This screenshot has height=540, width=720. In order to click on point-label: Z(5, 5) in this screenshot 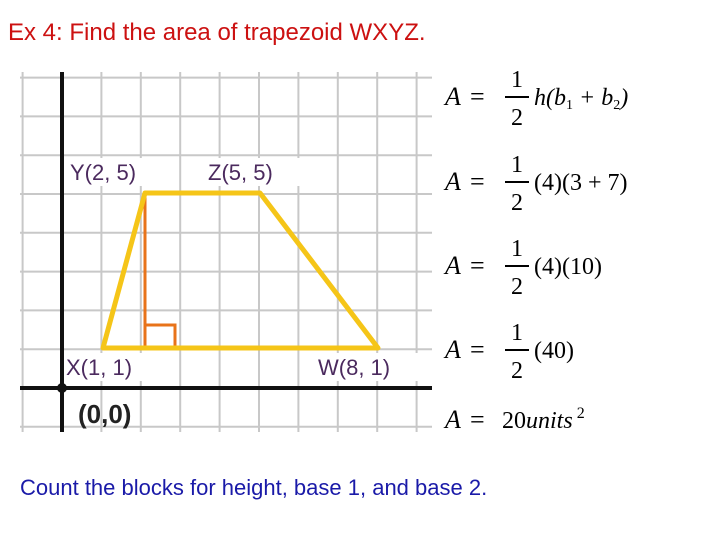, I will do `click(240, 172)`.